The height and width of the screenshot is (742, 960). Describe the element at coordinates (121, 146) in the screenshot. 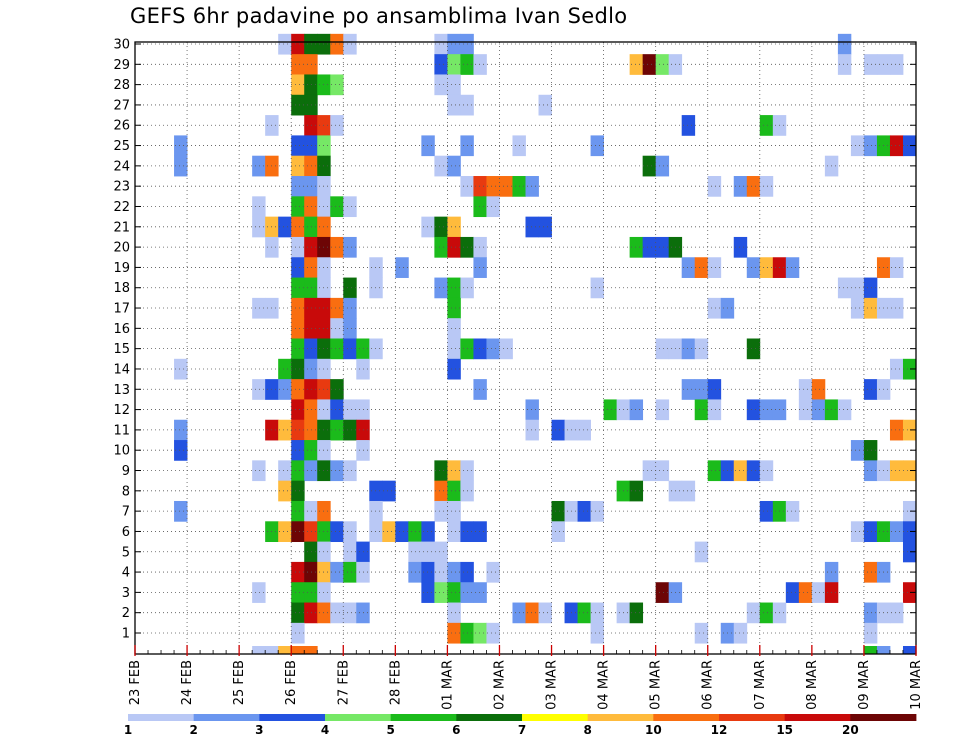

I see `y-tick-label: 25` at that location.